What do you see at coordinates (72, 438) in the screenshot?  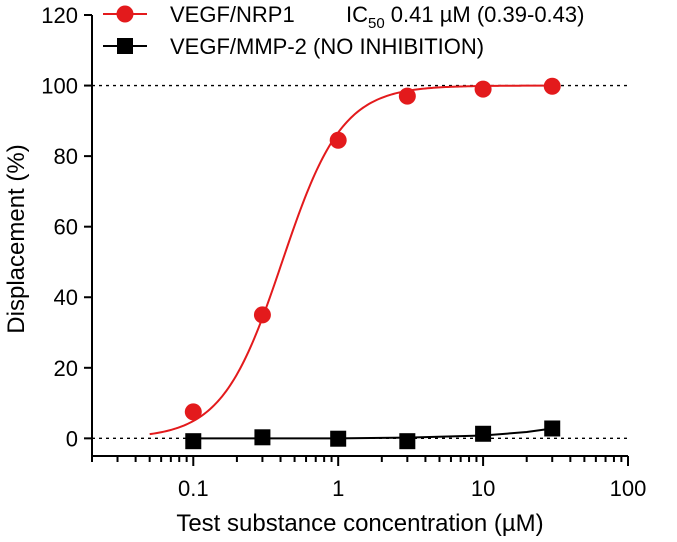 I see `y-tick-label: 0` at bounding box center [72, 438].